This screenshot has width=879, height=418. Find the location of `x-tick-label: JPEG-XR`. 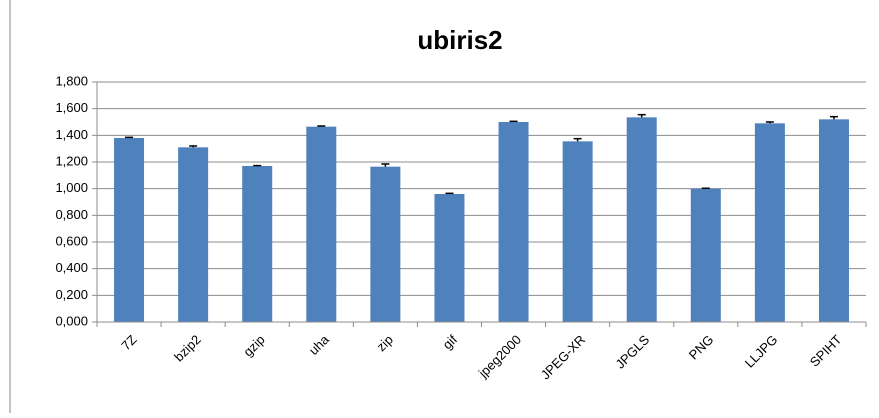

x-tick-label: JPEG-XR is located at coordinates (563, 357).